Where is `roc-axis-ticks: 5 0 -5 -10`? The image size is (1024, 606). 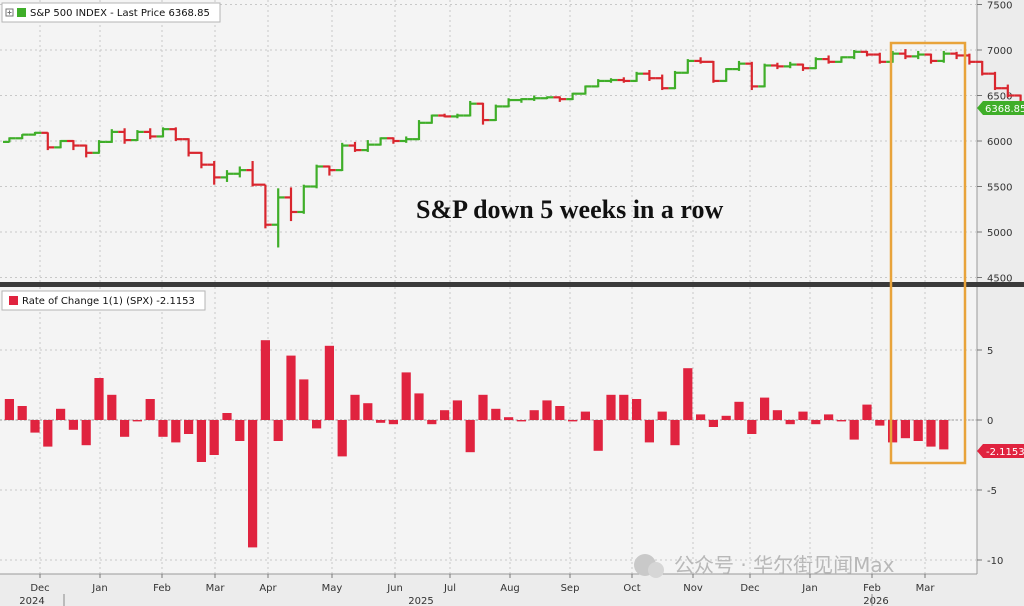 roc-axis-ticks: 5 0 -5 -10 is located at coordinates (990, 456).